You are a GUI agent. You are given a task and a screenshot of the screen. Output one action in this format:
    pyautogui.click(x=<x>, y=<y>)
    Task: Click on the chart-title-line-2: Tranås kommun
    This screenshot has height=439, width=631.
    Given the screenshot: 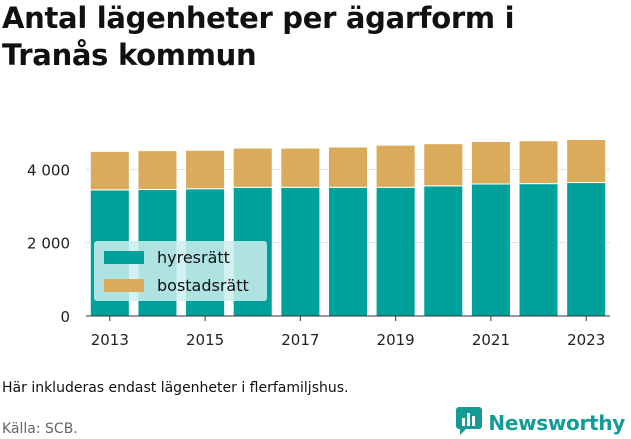 What is the action you would take?
    pyautogui.click(x=129, y=55)
    